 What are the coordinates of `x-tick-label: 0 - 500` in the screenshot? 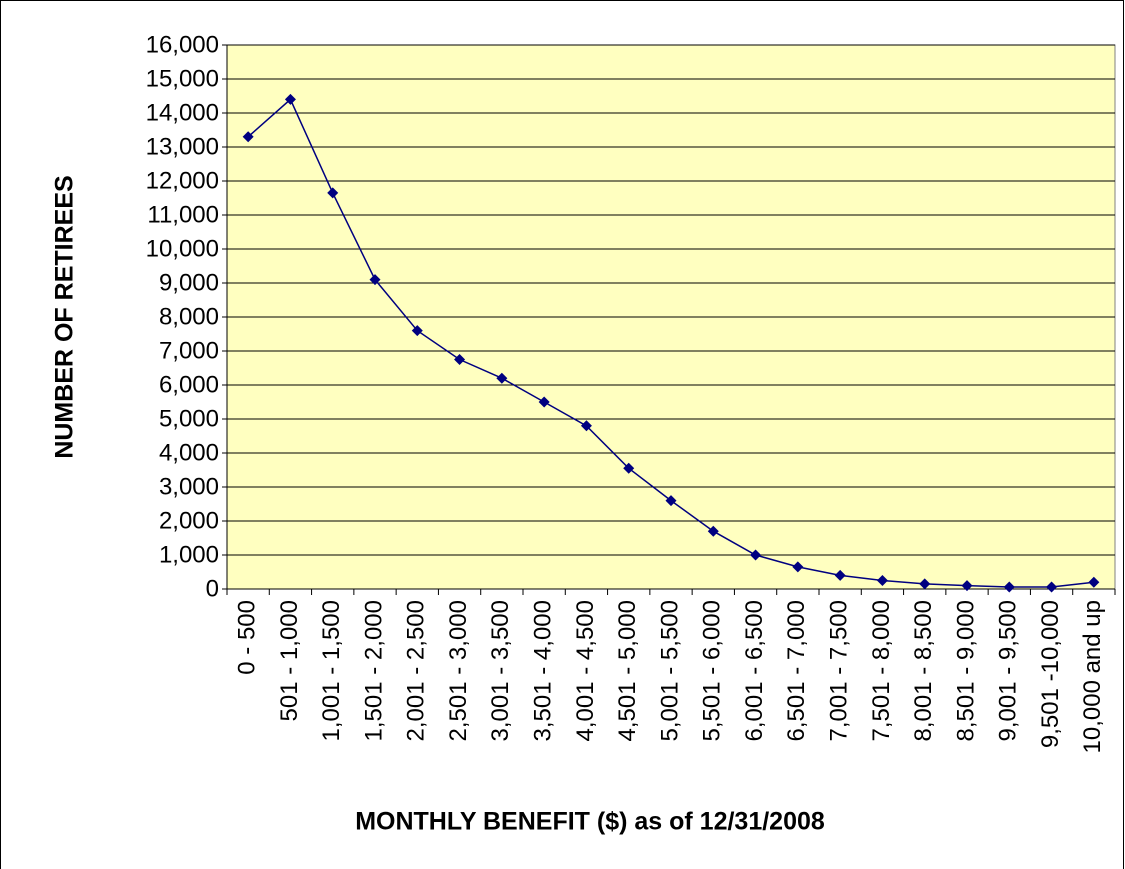 It's located at (246, 637).